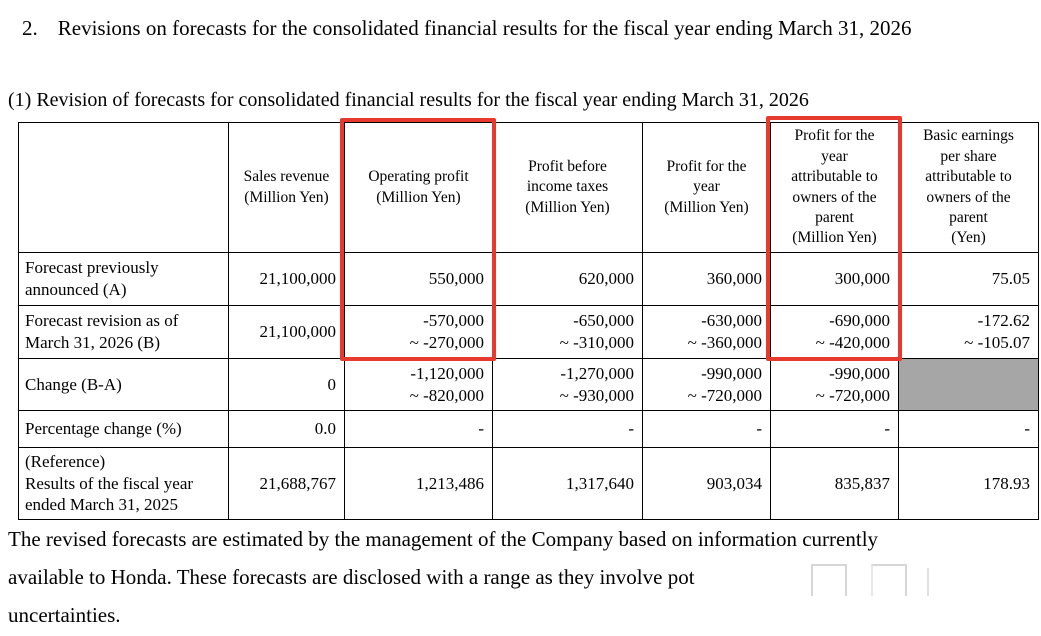 The width and height of the screenshot is (1041, 636). What do you see at coordinates (706, 332) in the screenshot?
I see `table-cell: -630,000 ~ -360,000` at bounding box center [706, 332].